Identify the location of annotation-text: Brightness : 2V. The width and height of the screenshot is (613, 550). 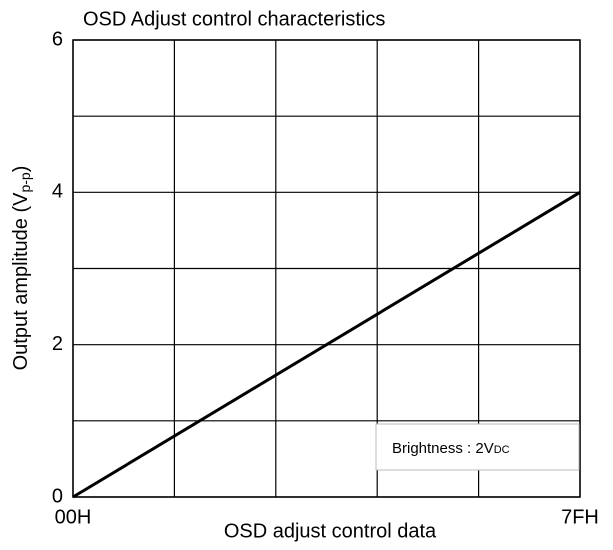
(443, 448).